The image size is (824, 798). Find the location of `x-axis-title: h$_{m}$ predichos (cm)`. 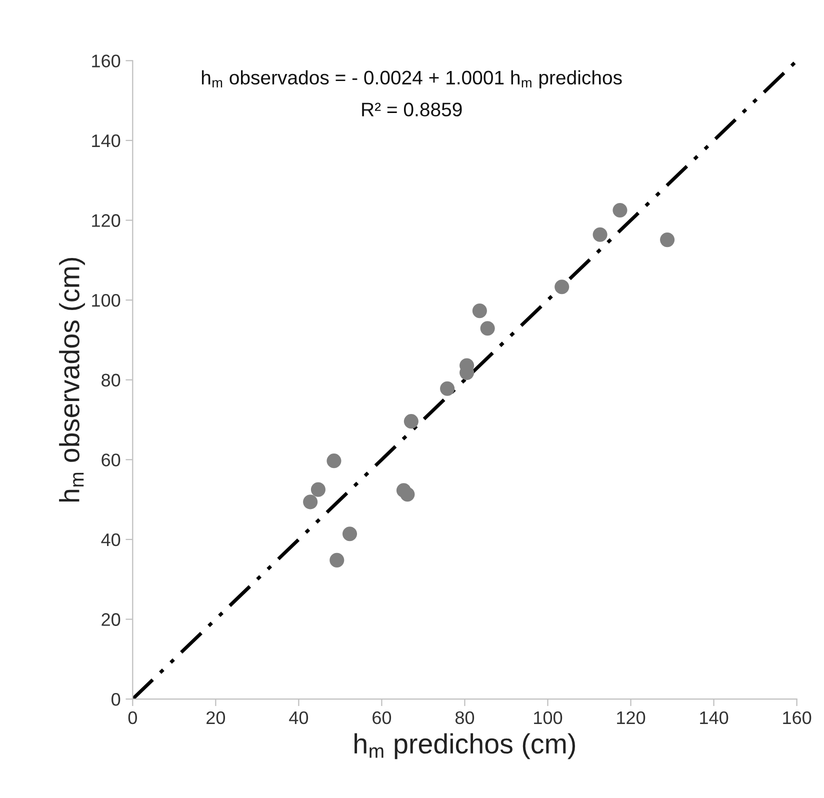

x-axis-title: h$_{m}$ predichos (cm) is located at coordinates (464, 746).